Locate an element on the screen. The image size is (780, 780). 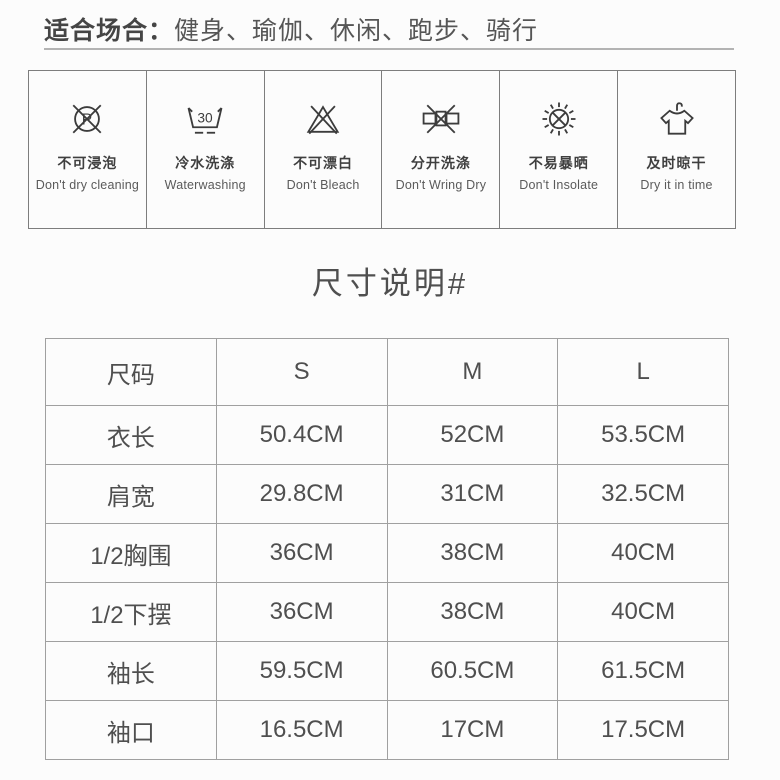
no-soak-icon: P is located at coordinates (87, 119).